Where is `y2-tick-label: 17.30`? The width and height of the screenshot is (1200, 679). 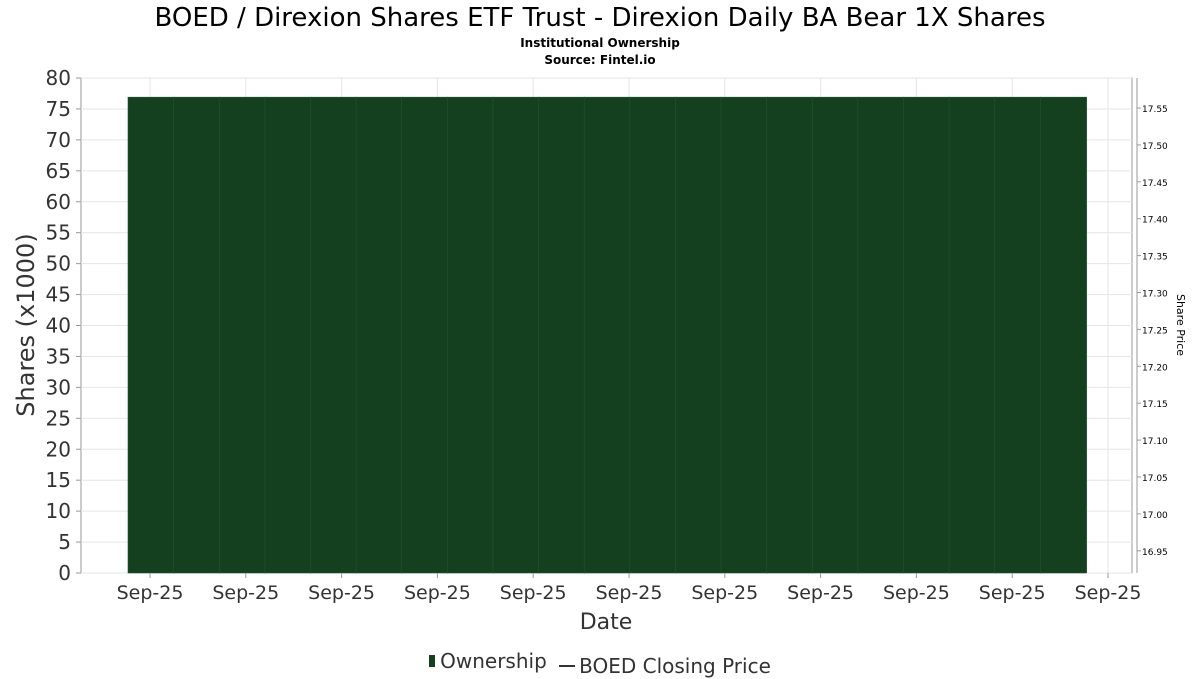
y2-tick-label: 17.30 is located at coordinates (1155, 295).